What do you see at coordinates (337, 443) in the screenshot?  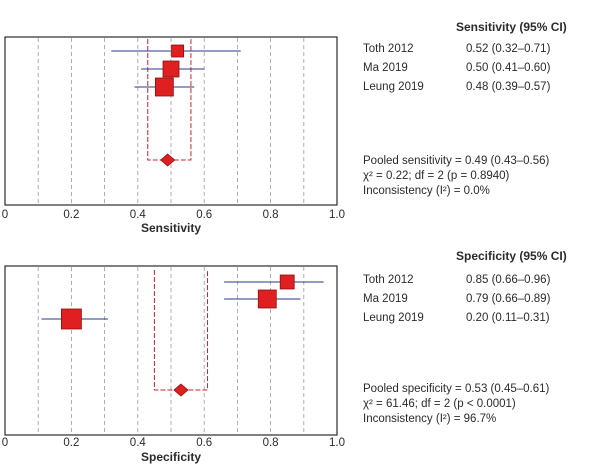 I see `specificity-x-tick-label: 1.0` at bounding box center [337, 443].